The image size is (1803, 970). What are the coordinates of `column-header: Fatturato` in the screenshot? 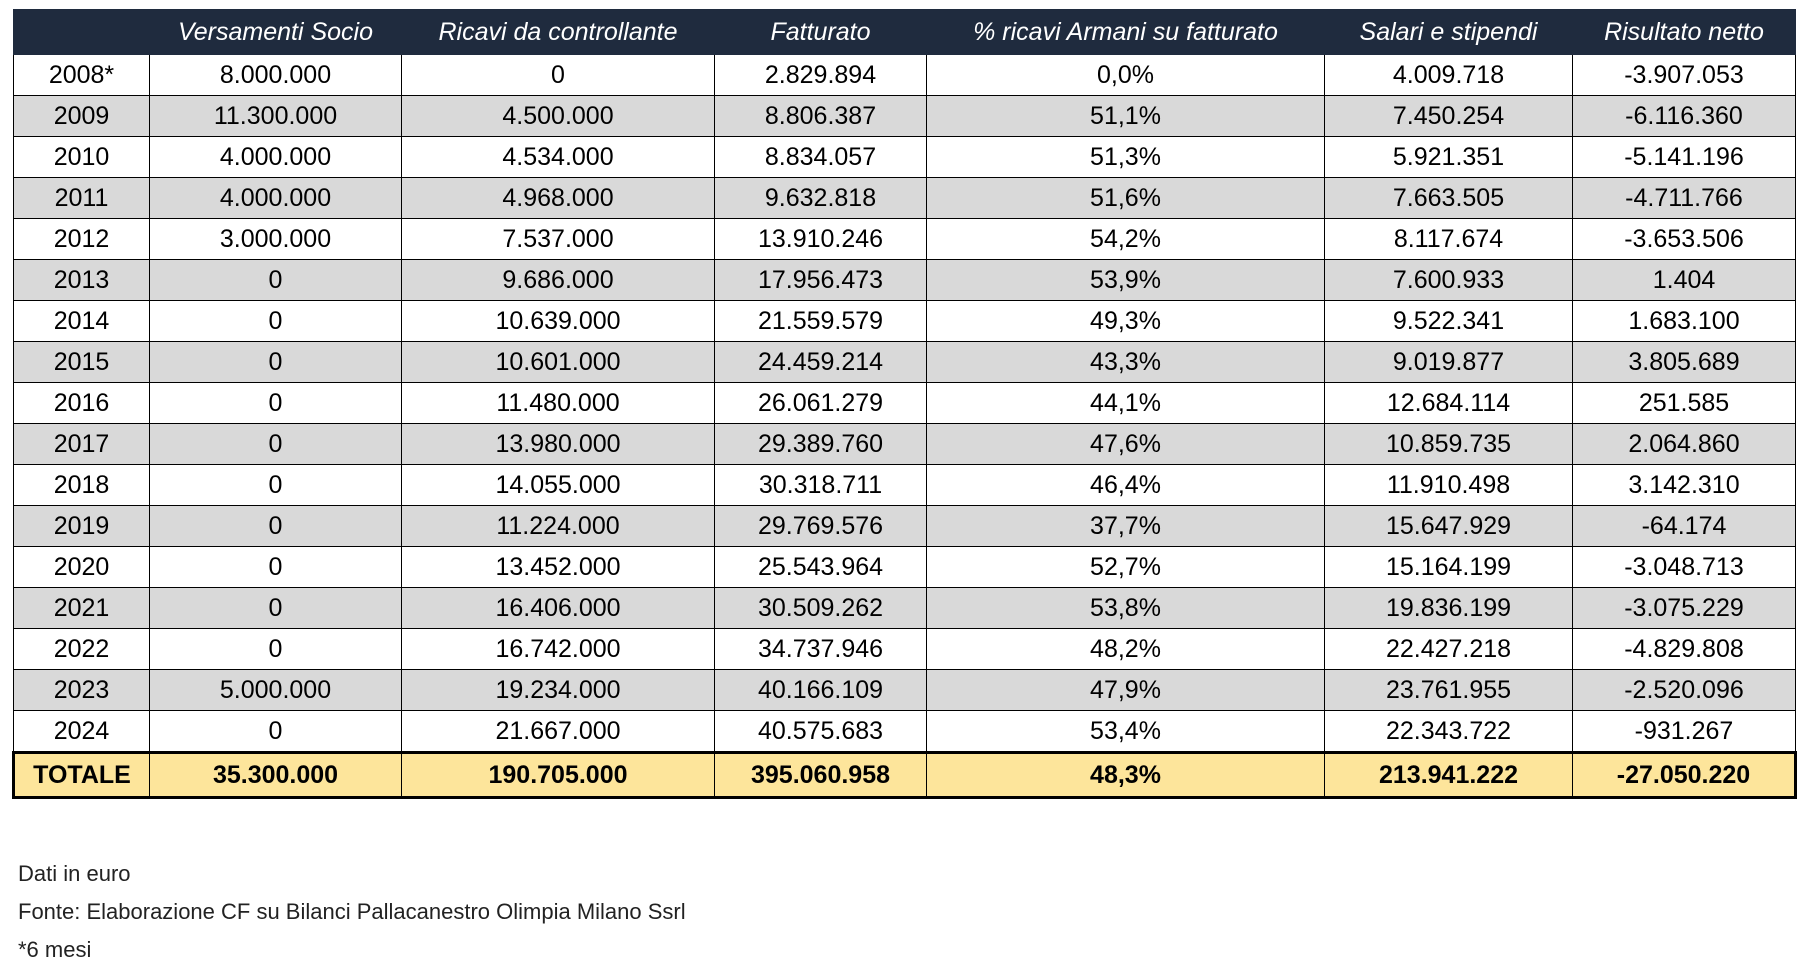 It's located at (820, 32).